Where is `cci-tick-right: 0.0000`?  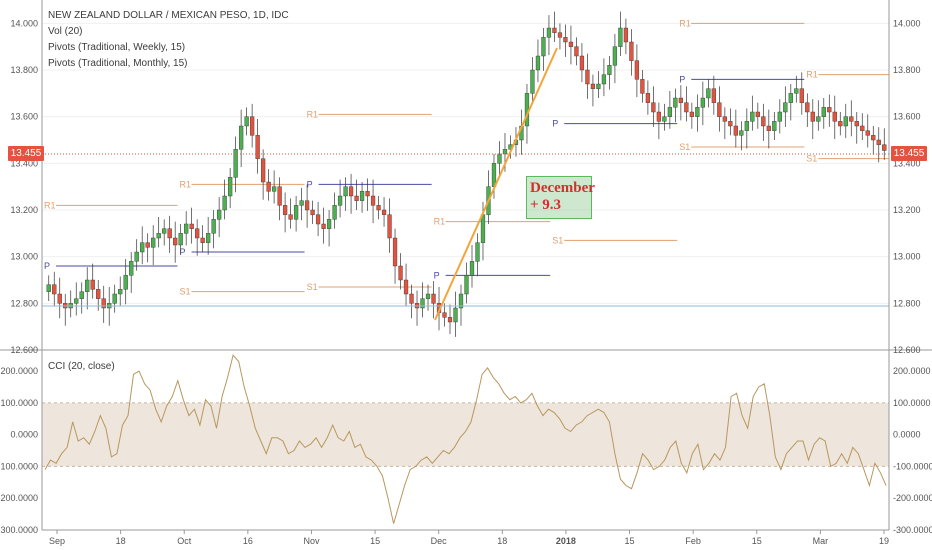
cci-tick-right: 0.0000 is located at coordinates (907, 435).